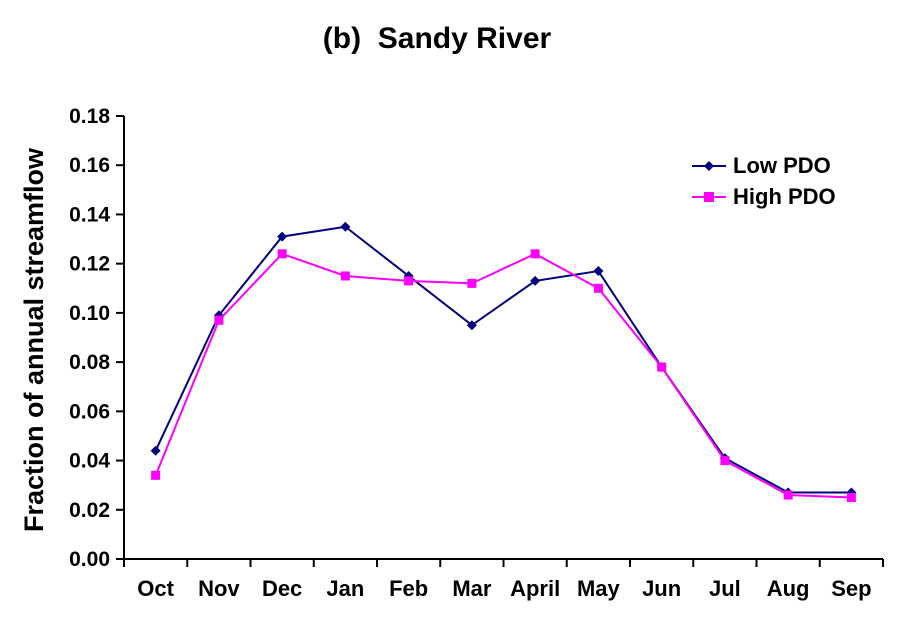 The width and height of the screenshot is (910, 622). I want to click on y-tick-label: 0.04, so click(89, 461).